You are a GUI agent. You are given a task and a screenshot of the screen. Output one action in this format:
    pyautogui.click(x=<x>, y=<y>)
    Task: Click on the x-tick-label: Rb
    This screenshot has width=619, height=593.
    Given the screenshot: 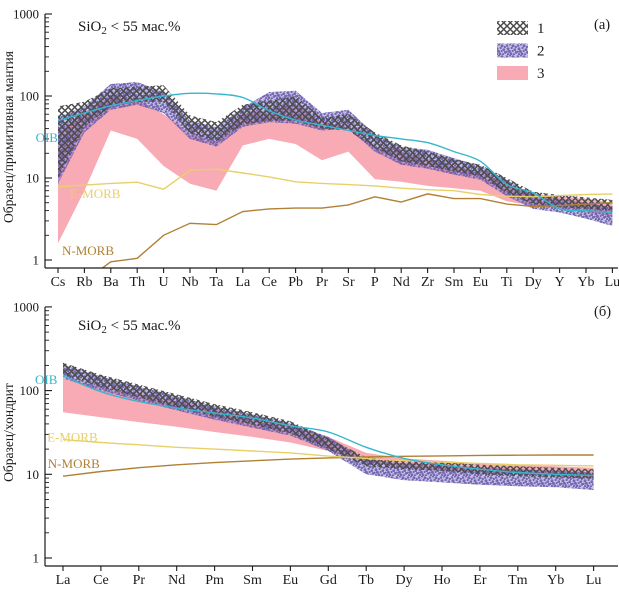 What is the action you would take?
    pyautogui.click(x=84, y=282)
    